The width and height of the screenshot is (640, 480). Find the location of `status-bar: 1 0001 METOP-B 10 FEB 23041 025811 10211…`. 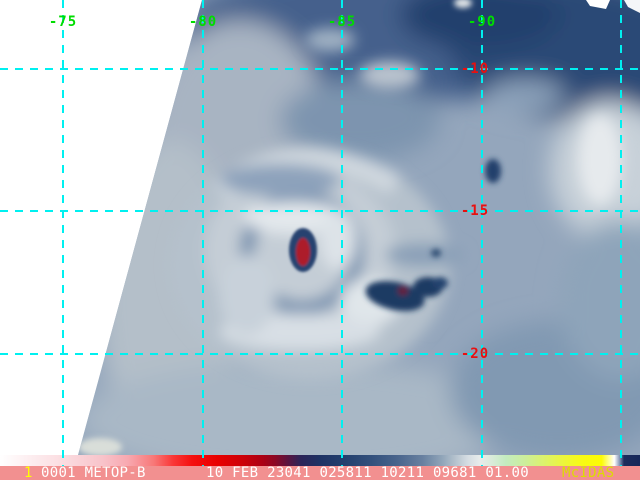

status-bar: 1 0001 METOP-B 10 FEB 23041 025811 10211… is located at coordinates (320, 473).